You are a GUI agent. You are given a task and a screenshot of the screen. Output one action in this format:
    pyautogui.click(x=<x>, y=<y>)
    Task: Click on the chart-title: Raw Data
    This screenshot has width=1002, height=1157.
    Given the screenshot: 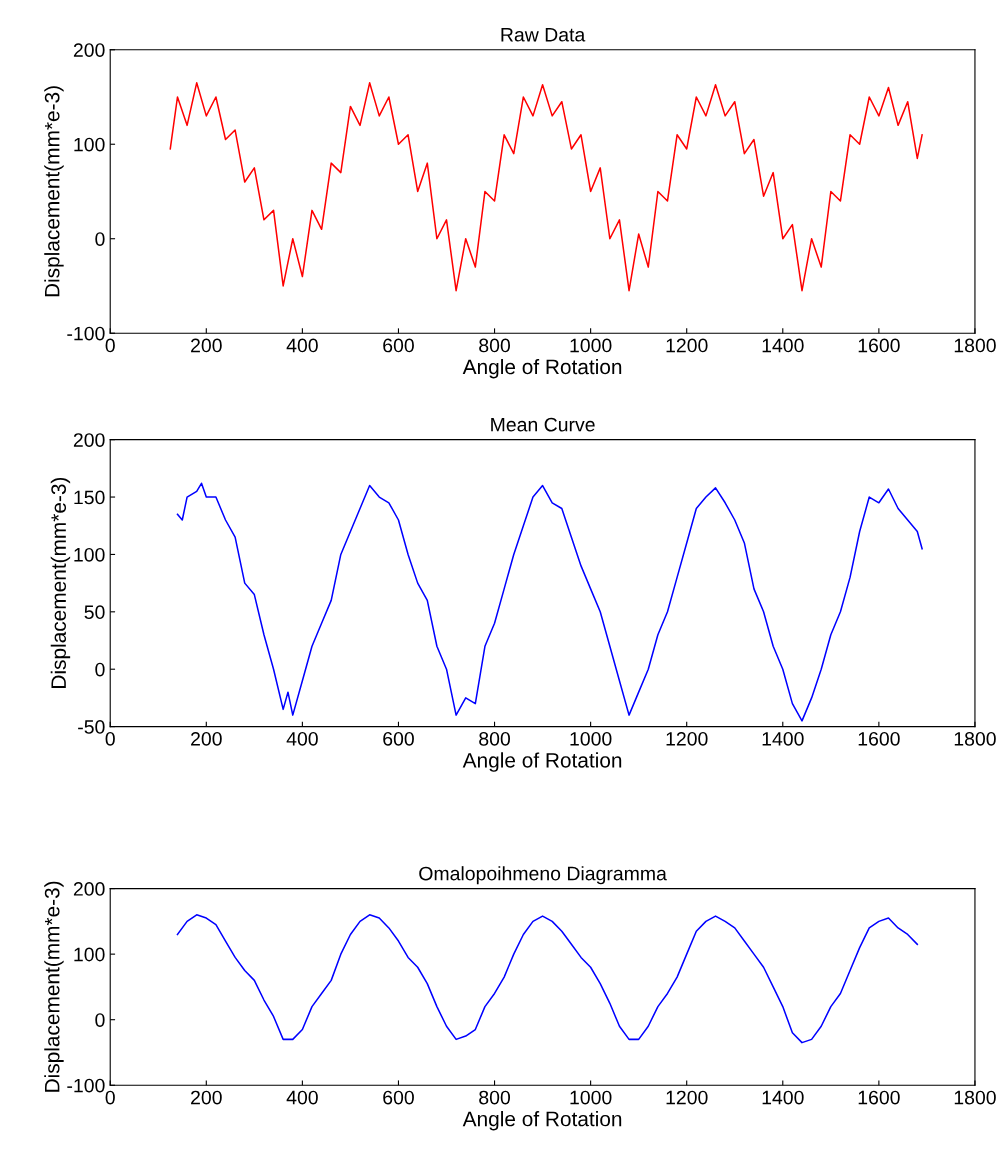 What is the action you would take?
    pyautogui.click(x=543, y=35)
    